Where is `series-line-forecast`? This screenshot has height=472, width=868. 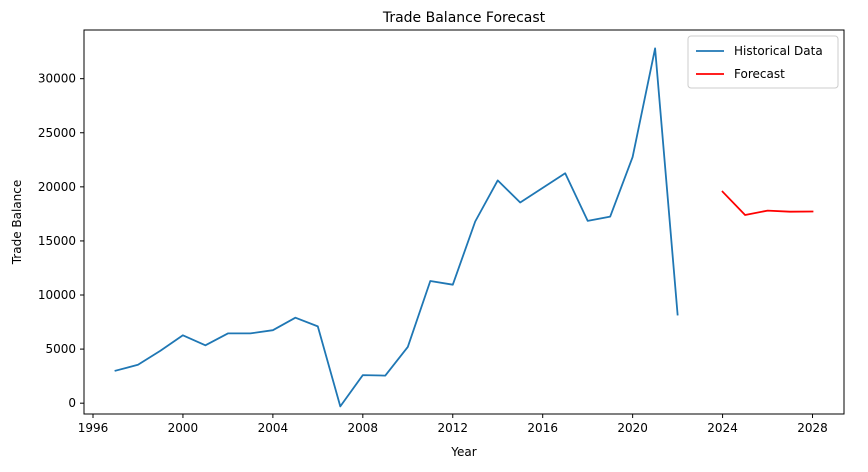 series-line-forecast is located at coordinates (767, 203).